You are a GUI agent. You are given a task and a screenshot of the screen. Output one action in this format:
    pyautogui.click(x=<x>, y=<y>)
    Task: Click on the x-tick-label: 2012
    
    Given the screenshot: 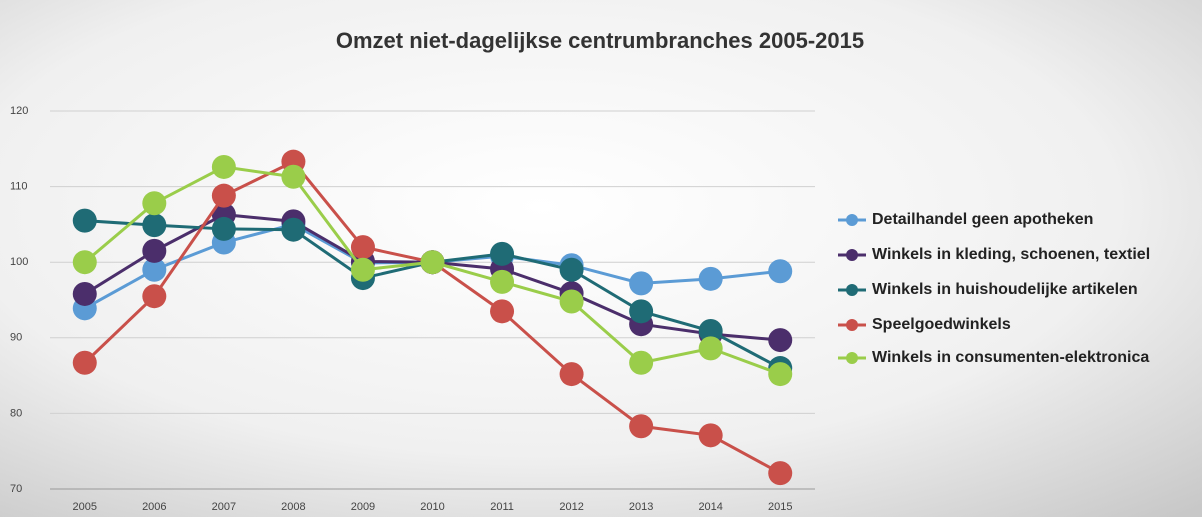 What is the action you would take?
    pyautogui.click(x=571, y=507)
    